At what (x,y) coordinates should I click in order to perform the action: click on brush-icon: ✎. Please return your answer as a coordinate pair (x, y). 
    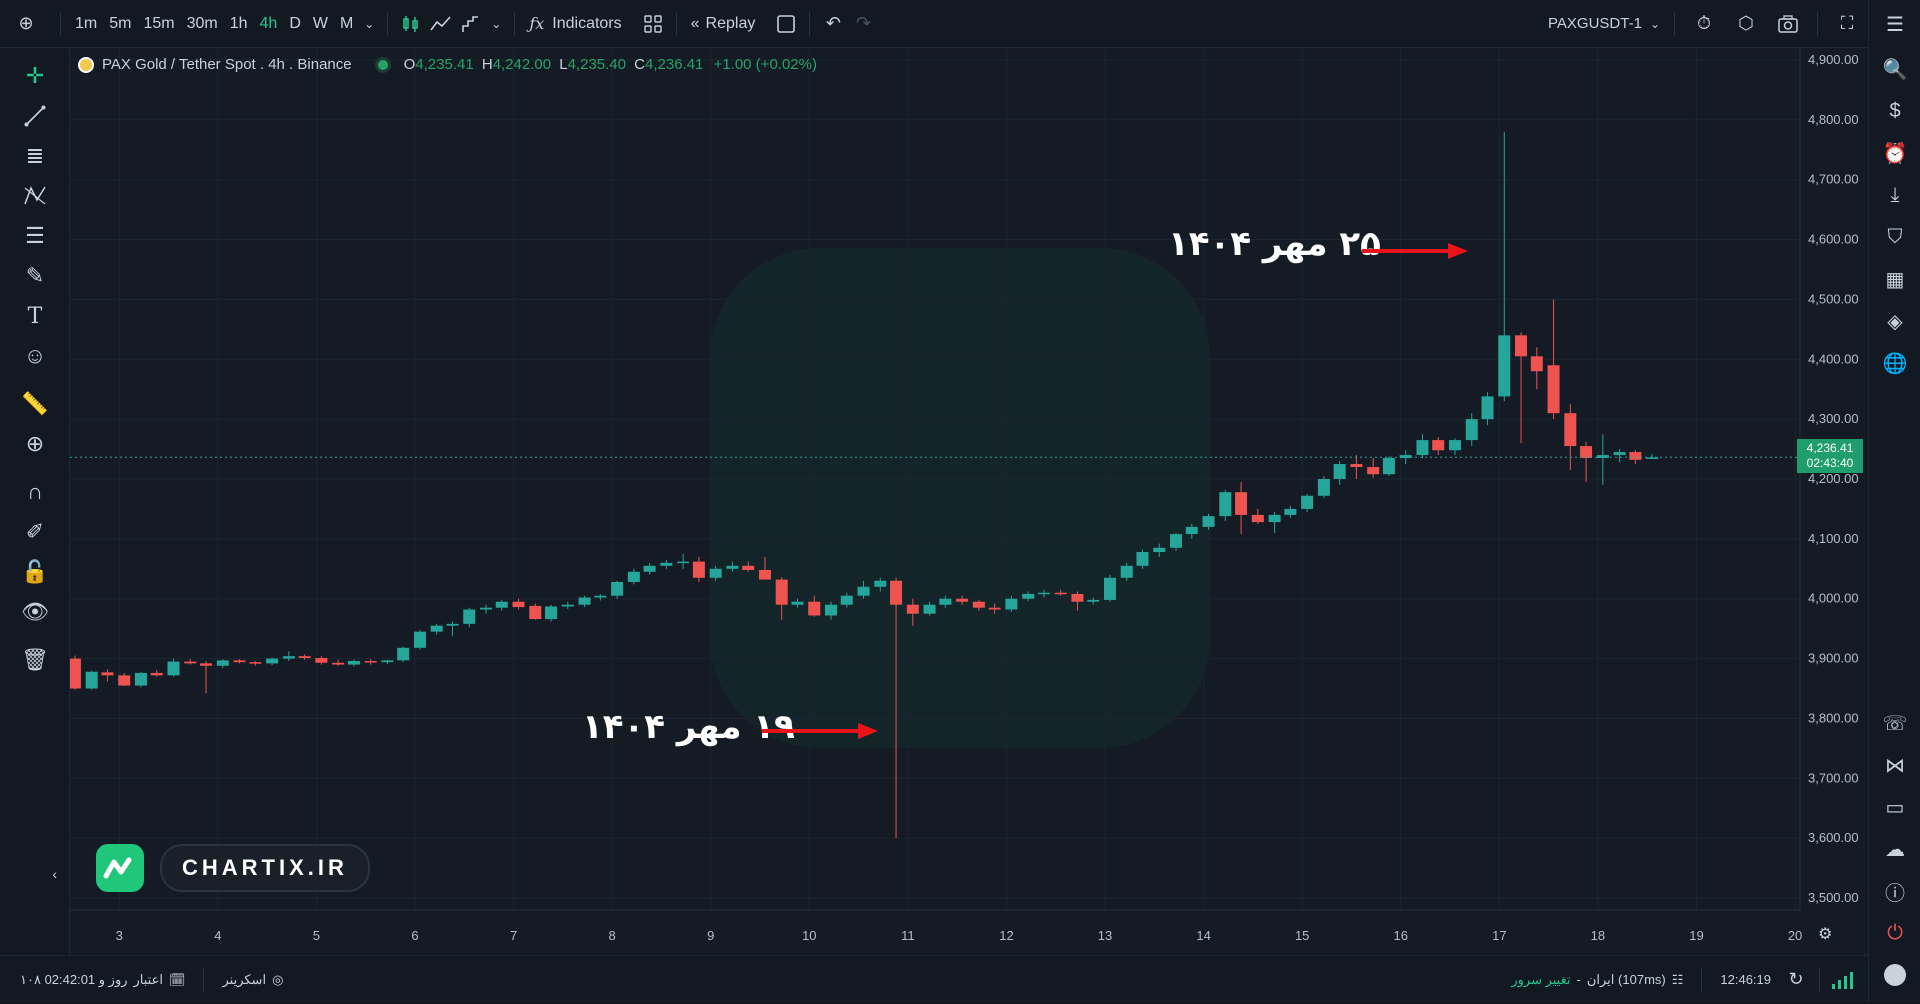
    Looking at the image, I should click on (35, 275).